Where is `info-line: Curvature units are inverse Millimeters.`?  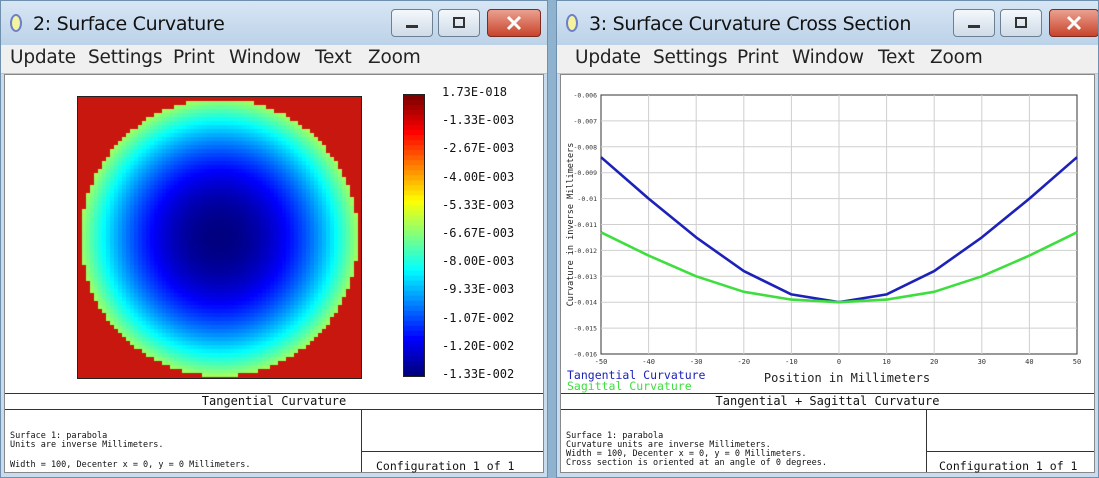
info-line: Curvature units are inverse Millimeters. is located at coordinates (668, 445).